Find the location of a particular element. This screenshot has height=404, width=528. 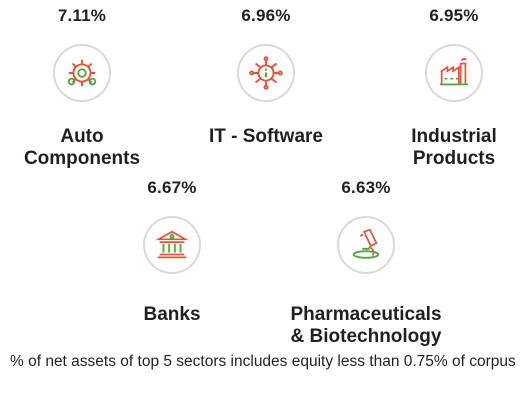

sector-name: Industrial Products is located at coordinates (454, 148).